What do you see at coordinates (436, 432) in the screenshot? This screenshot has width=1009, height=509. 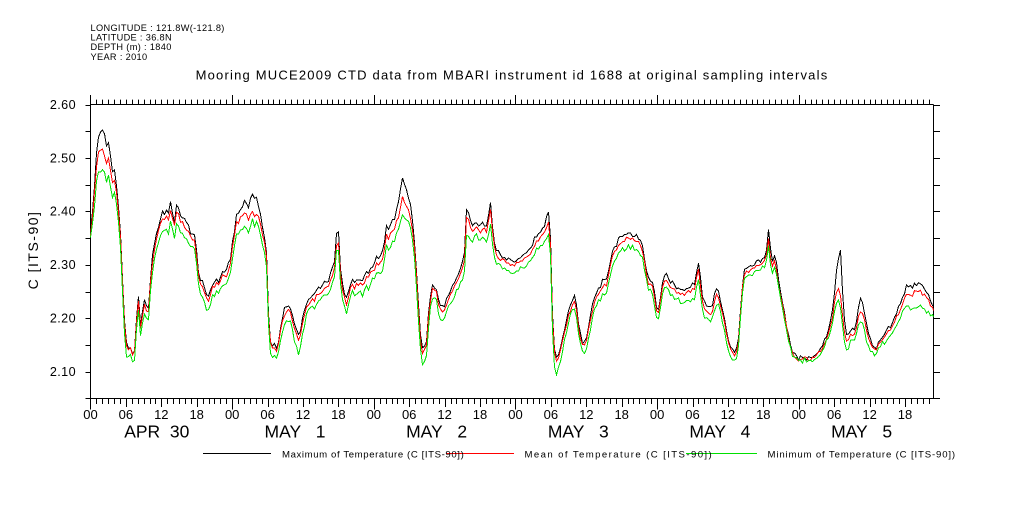 I see `svg-text: MAY 2` at bounding box center [436, 432].